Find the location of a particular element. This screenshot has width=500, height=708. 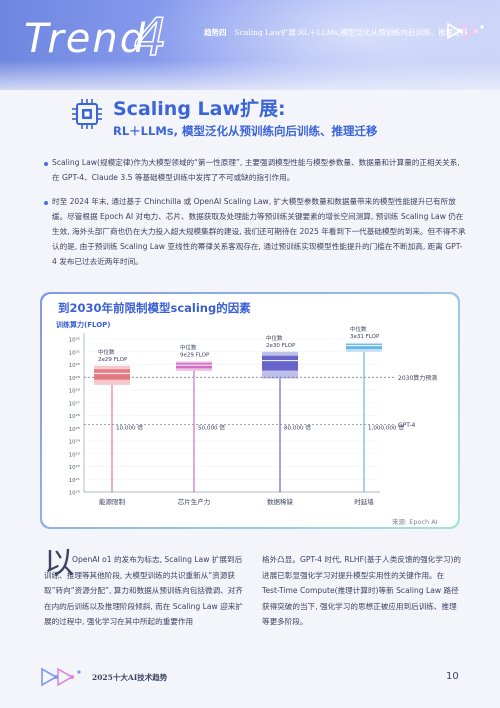

category-label: 时延墙 is located at coordinates (364, 501).